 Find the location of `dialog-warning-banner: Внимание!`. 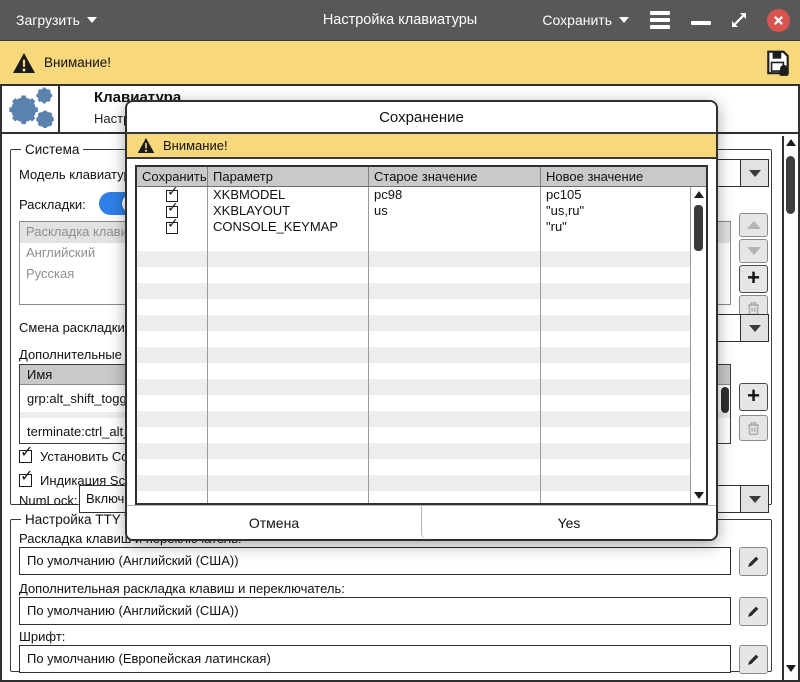

dialog-warning-banner: Внимание! is located at coordinates (421, 145).